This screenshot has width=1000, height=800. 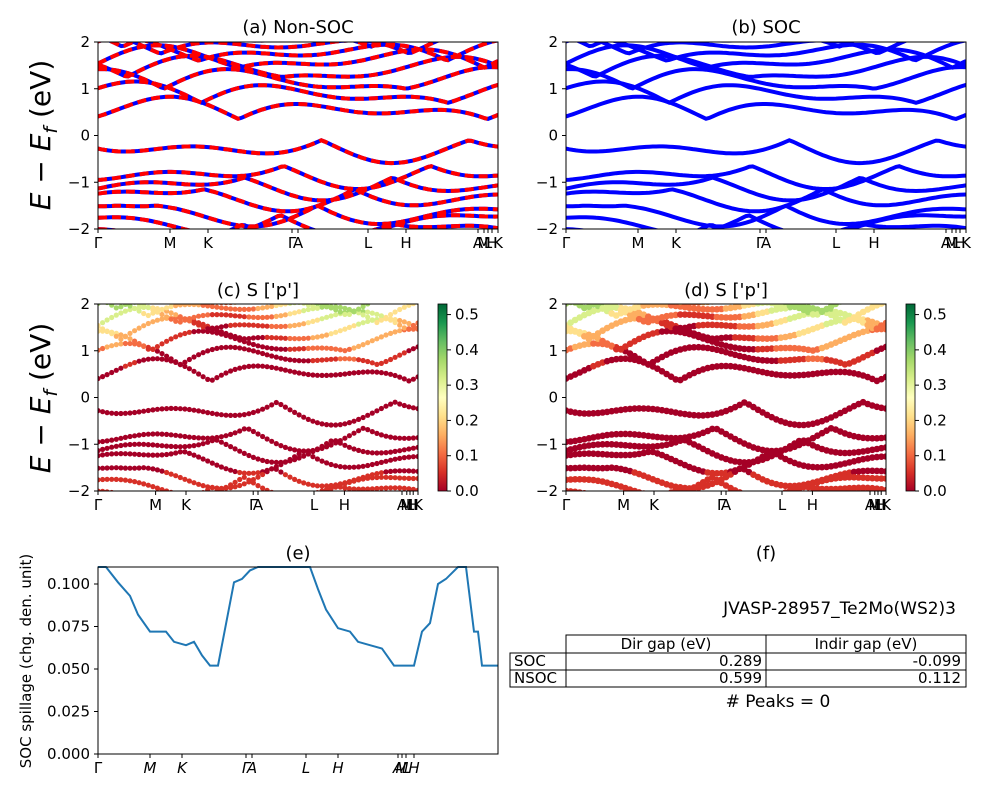 I want to click on x-tick-label: H, so click(x=405, y=243).